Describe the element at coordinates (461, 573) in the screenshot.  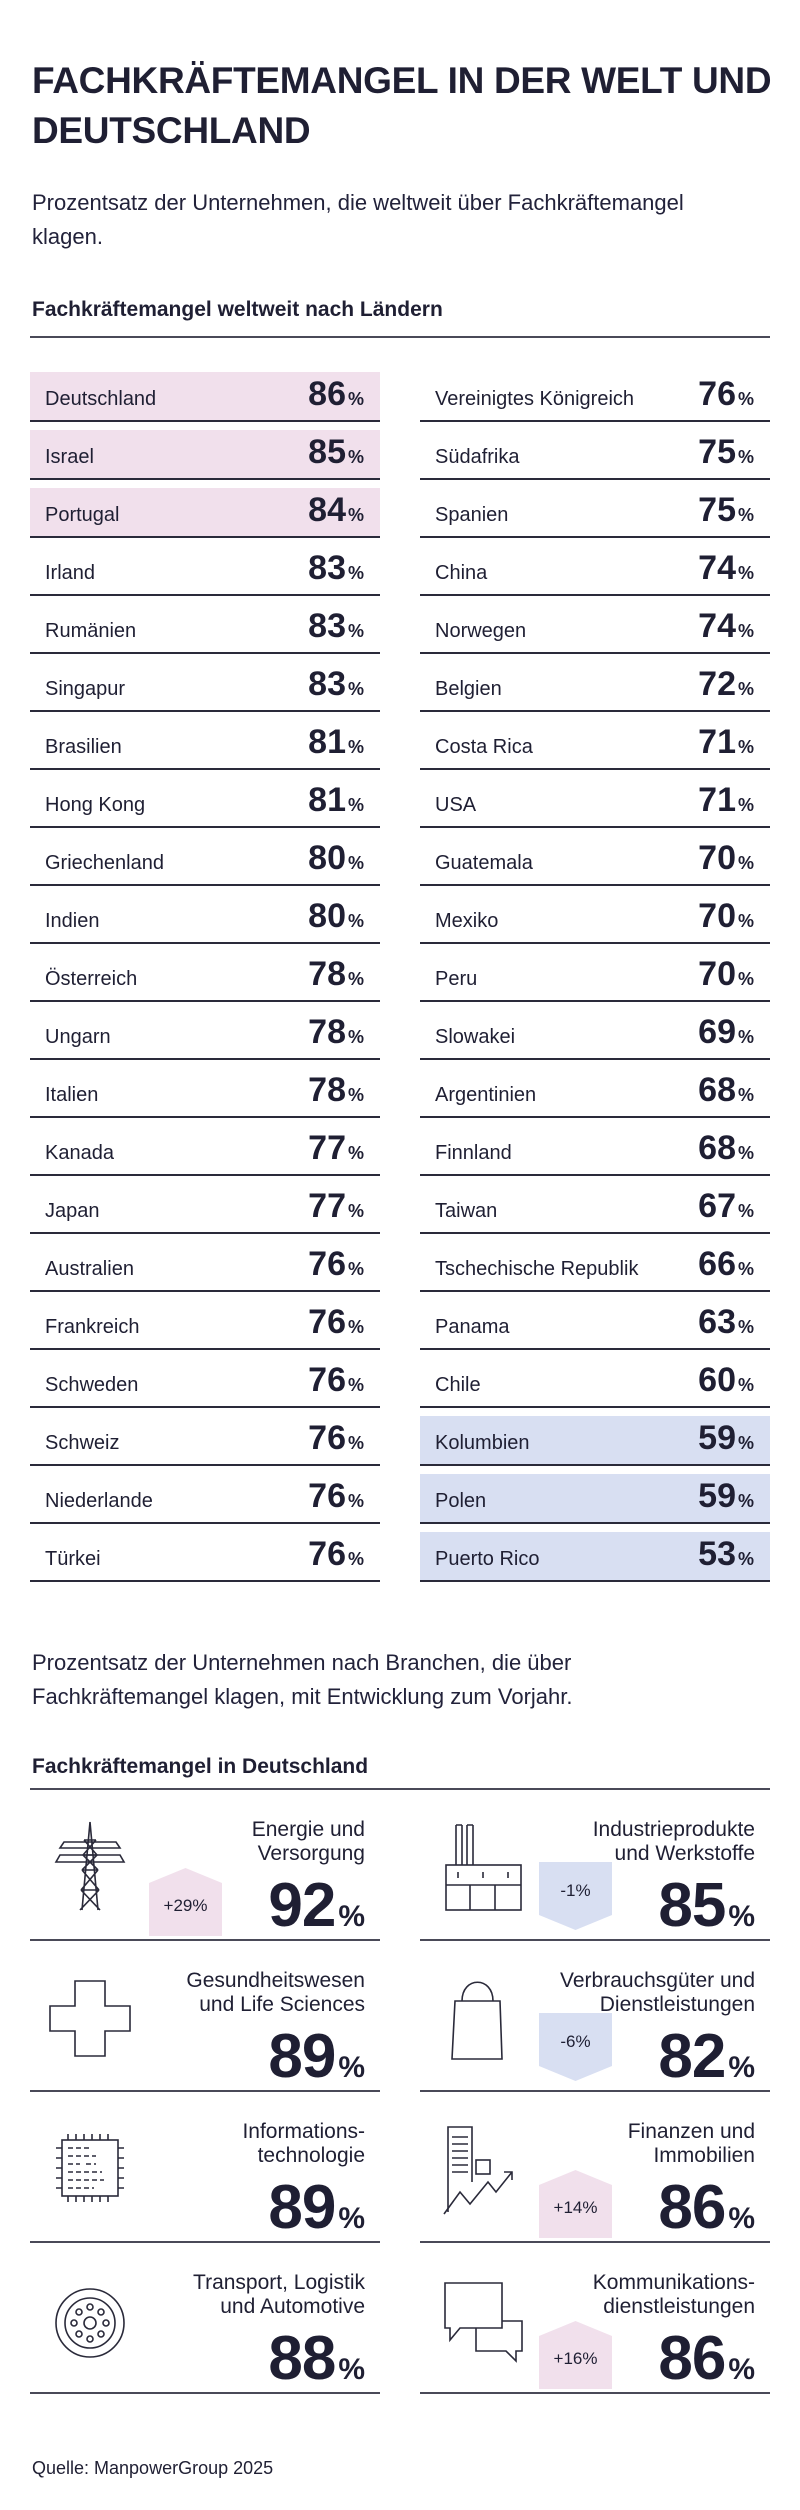
I see `country-name: China` at that location.